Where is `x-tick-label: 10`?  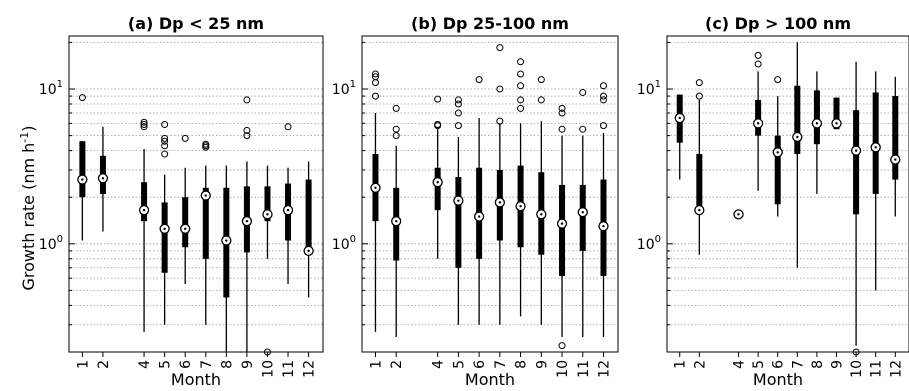 x-tick-label: 10 is located at coordinates (268, 369).